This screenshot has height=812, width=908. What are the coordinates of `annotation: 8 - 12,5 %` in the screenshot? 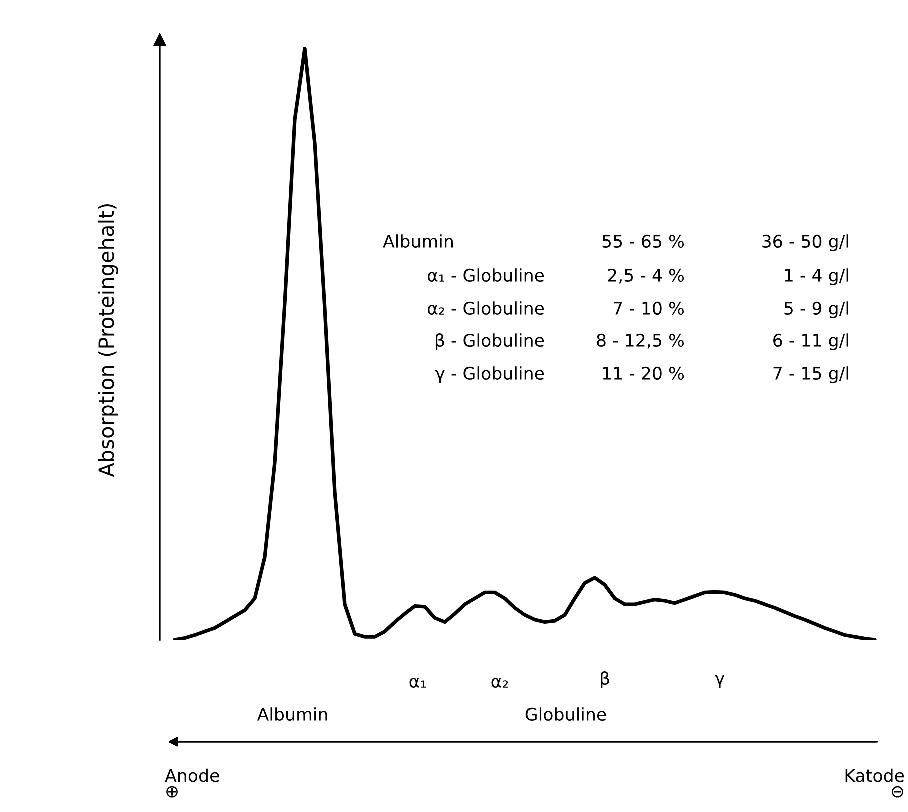 It's located at (640, 341).